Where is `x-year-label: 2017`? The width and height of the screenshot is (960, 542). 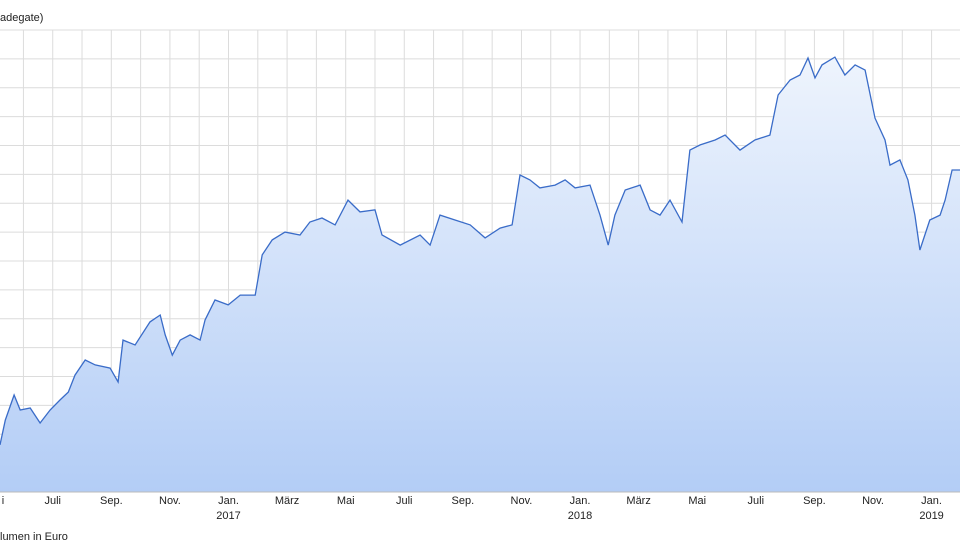
x-year-label: 2017 is located at coordinates (228, 516).